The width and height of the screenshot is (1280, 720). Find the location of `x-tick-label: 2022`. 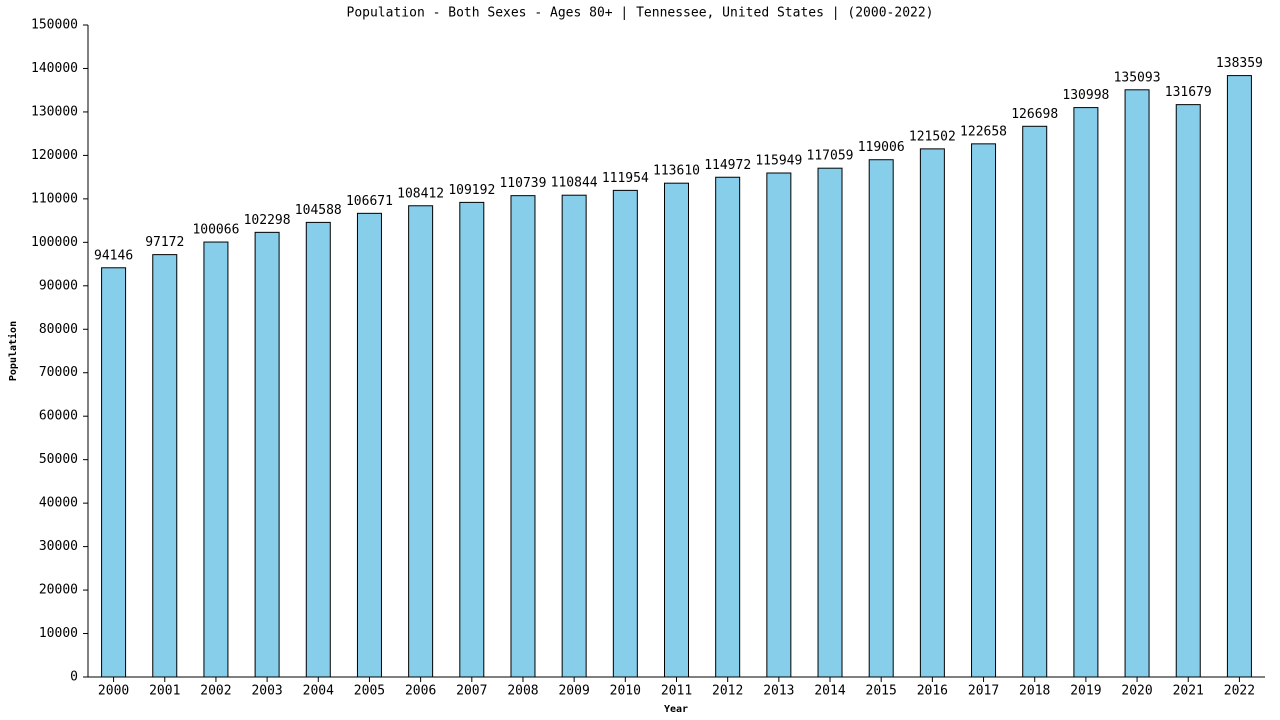

x-tick-label: 2022 is located at coordinates (1239, 691).